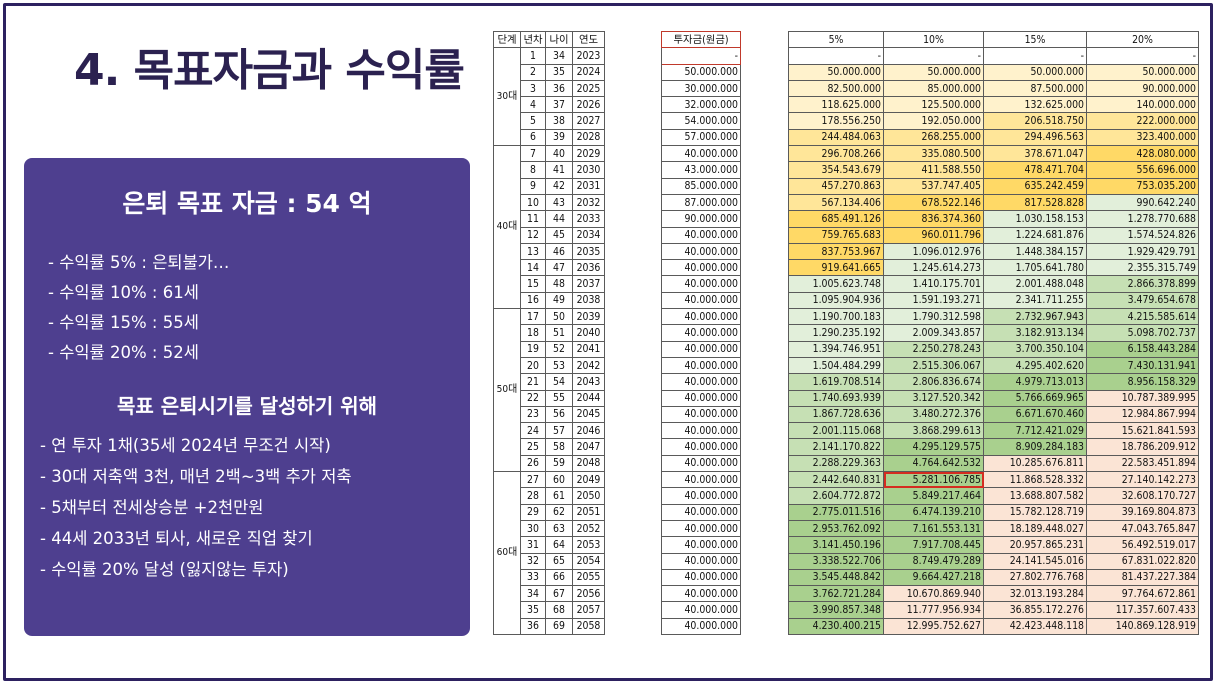 The image size is (1216, 684). What do you see at coordinates (588, 39) in the screenshot?
I see `header-year: 연도` at bounding box center [588, 39].